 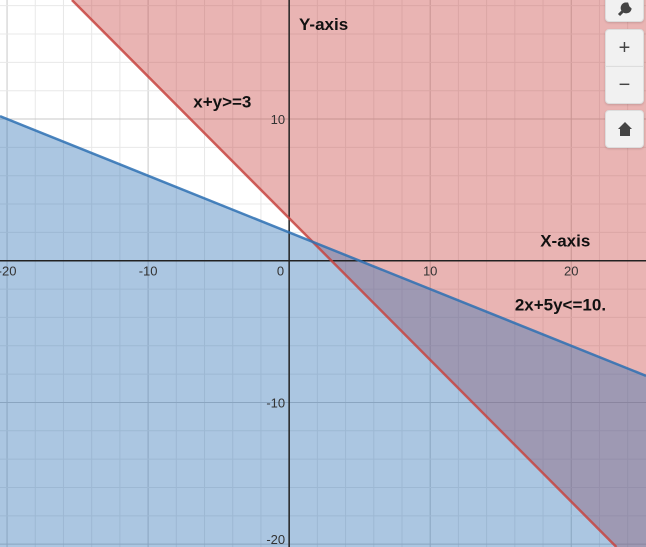 I want to click on annotation-label: 2x+5y<=10., so click(x=560, y=304).